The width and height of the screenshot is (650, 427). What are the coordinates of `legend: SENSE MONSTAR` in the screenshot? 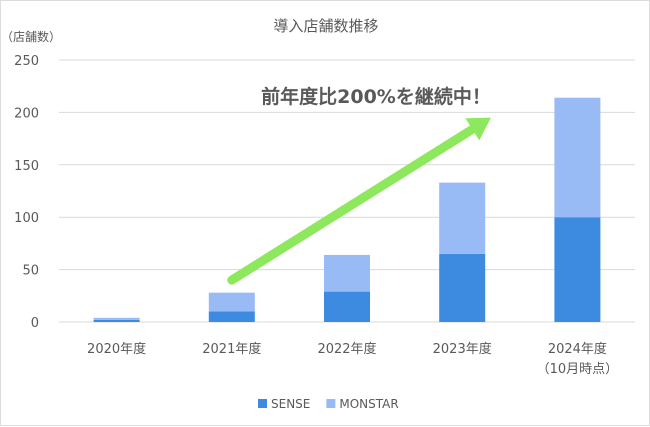 It's located at (328, 404).